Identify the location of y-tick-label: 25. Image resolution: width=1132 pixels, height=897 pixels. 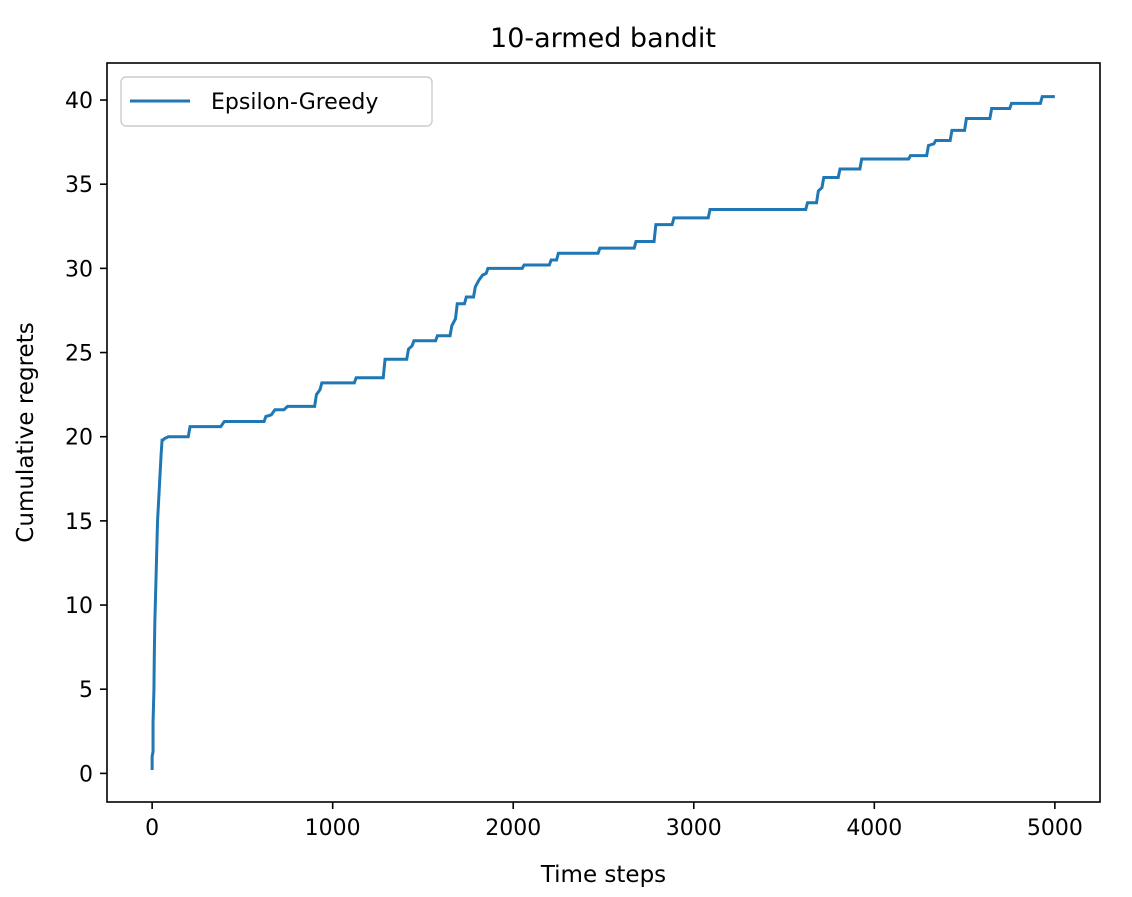
(79, 354).